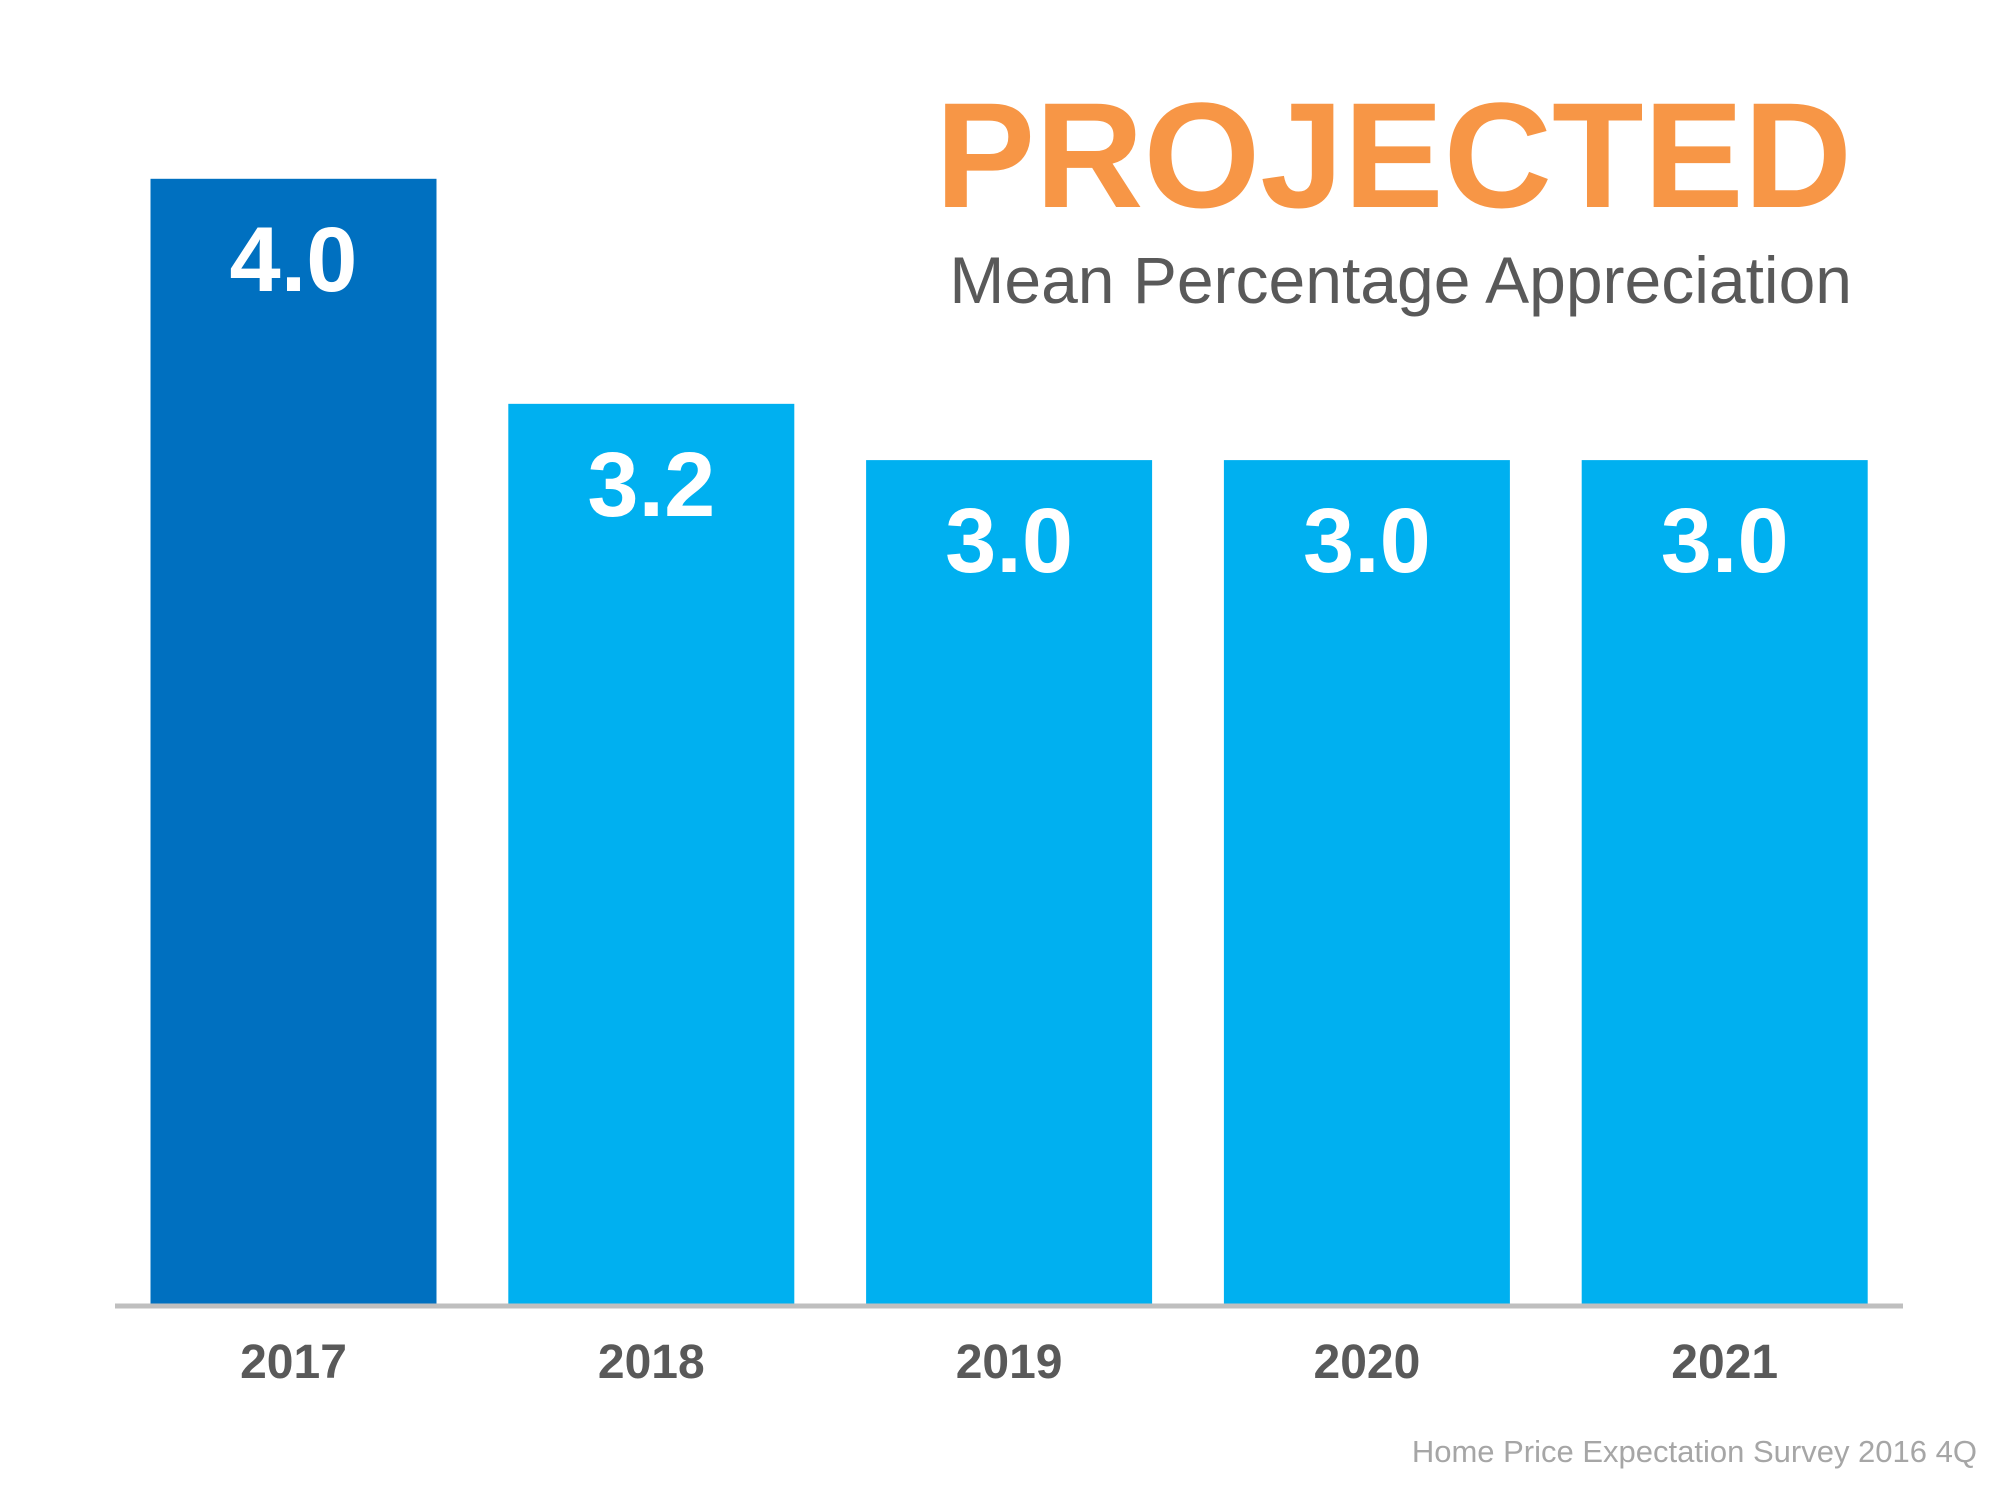  What do you see at coordinates (1393, 155) in the screenshot?
I see `chart-title: PROJECTED` at bounding box center [1393, 155].